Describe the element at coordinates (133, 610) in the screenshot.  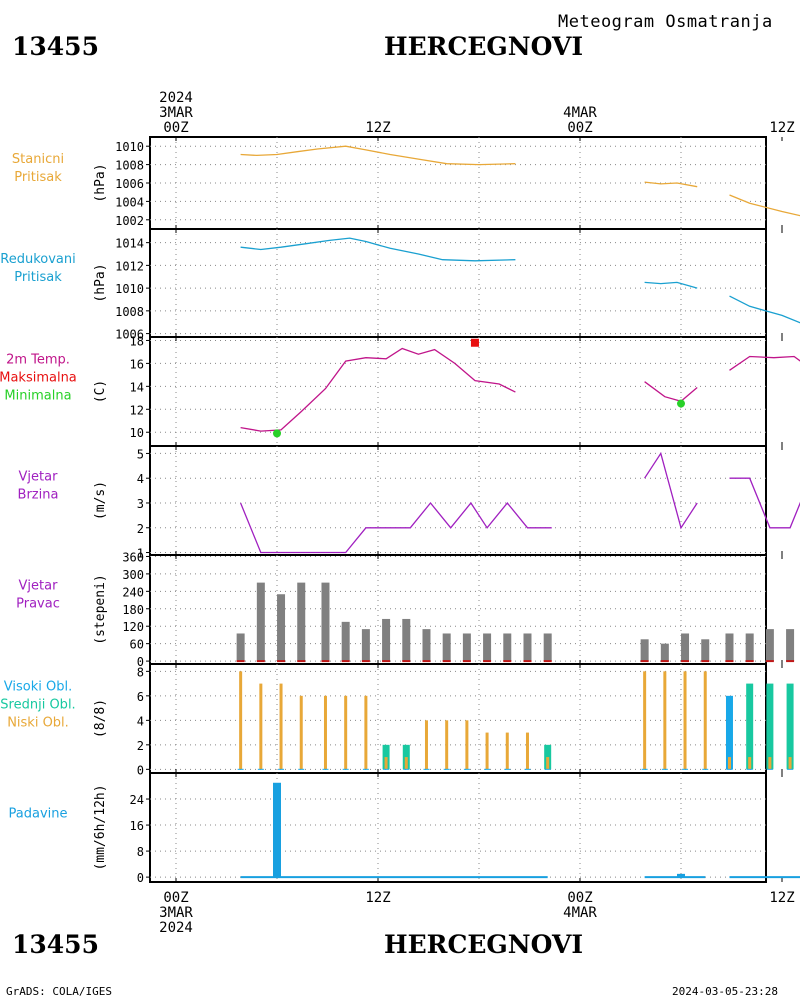
I see `y-tick-label: 180` at that location.